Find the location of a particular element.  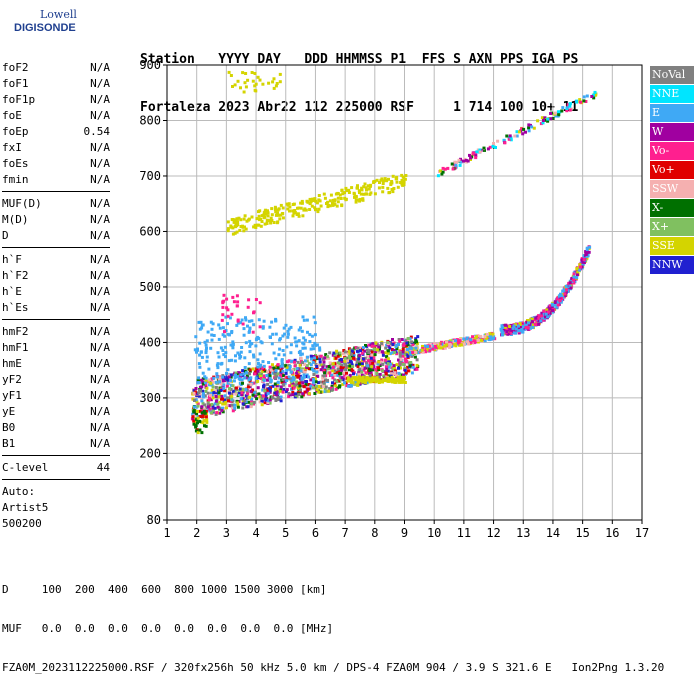

param-label: hmE is located at coordinates (12, 363).